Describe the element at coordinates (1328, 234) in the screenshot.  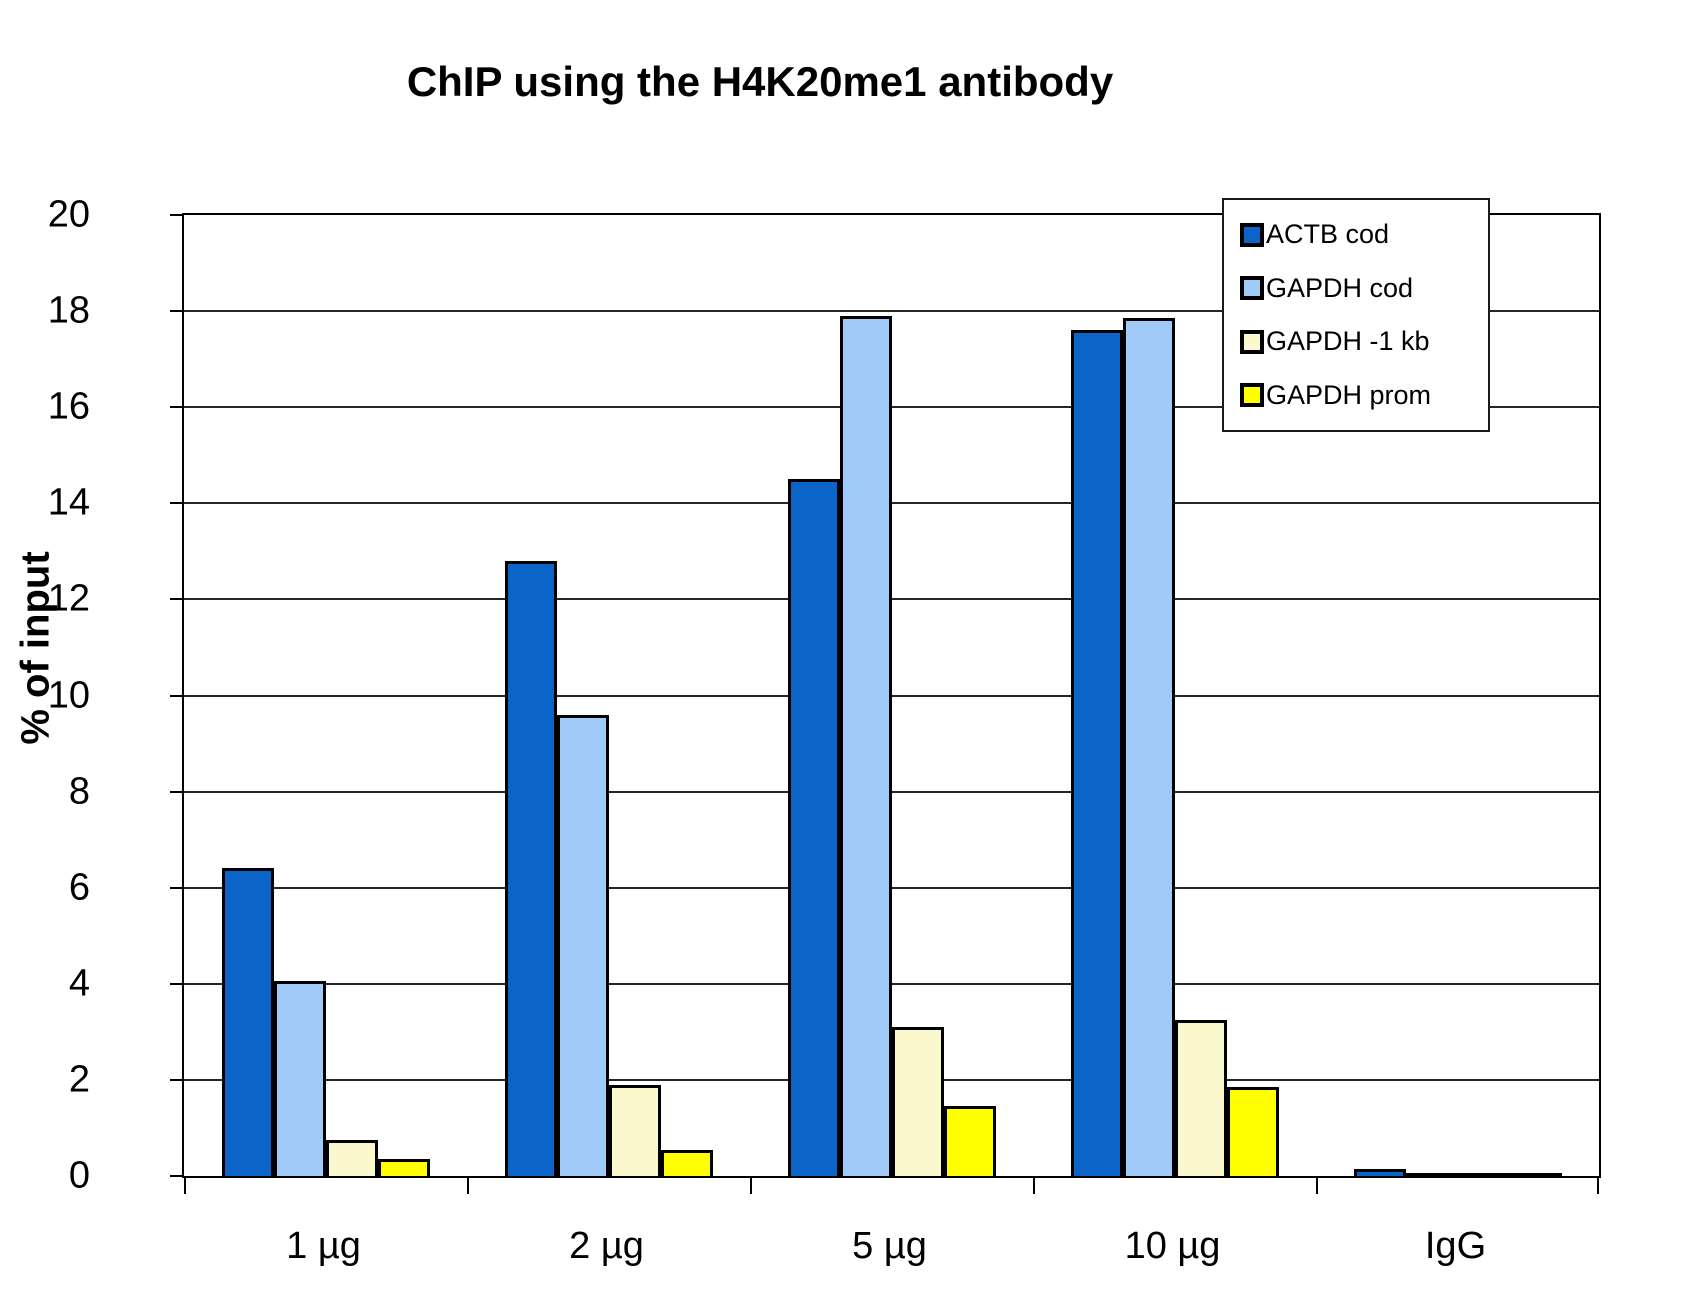
I see `legend-label: ACTB cod` at that location.